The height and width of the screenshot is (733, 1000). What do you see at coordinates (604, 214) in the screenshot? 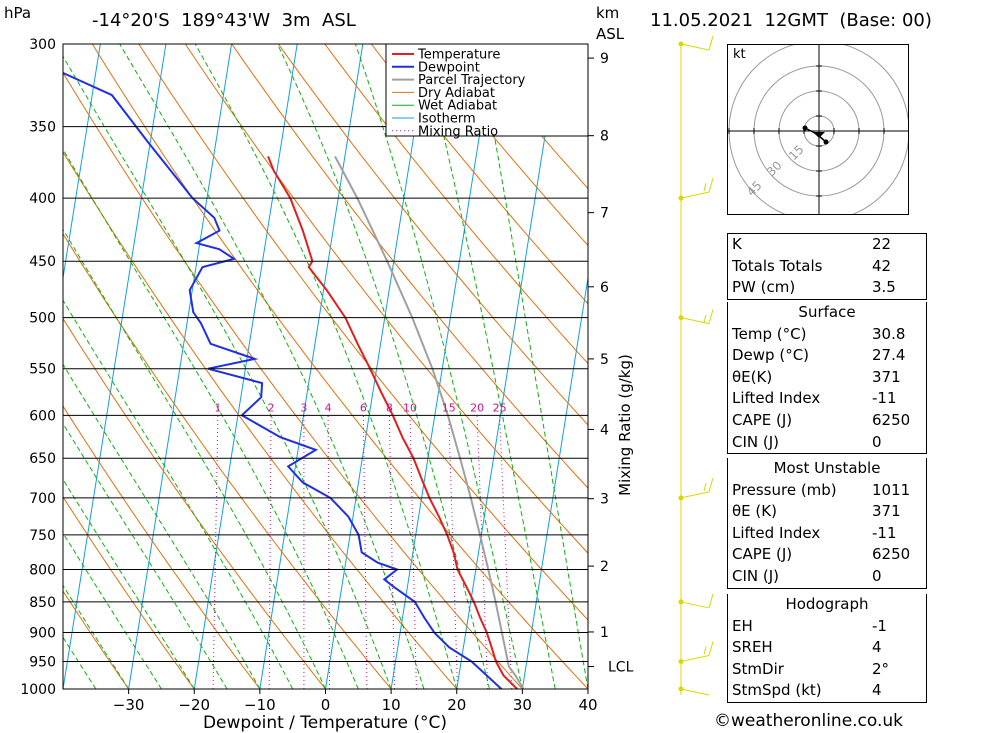
I see `km-tick-label: 7` at bounding box center [604, 214].